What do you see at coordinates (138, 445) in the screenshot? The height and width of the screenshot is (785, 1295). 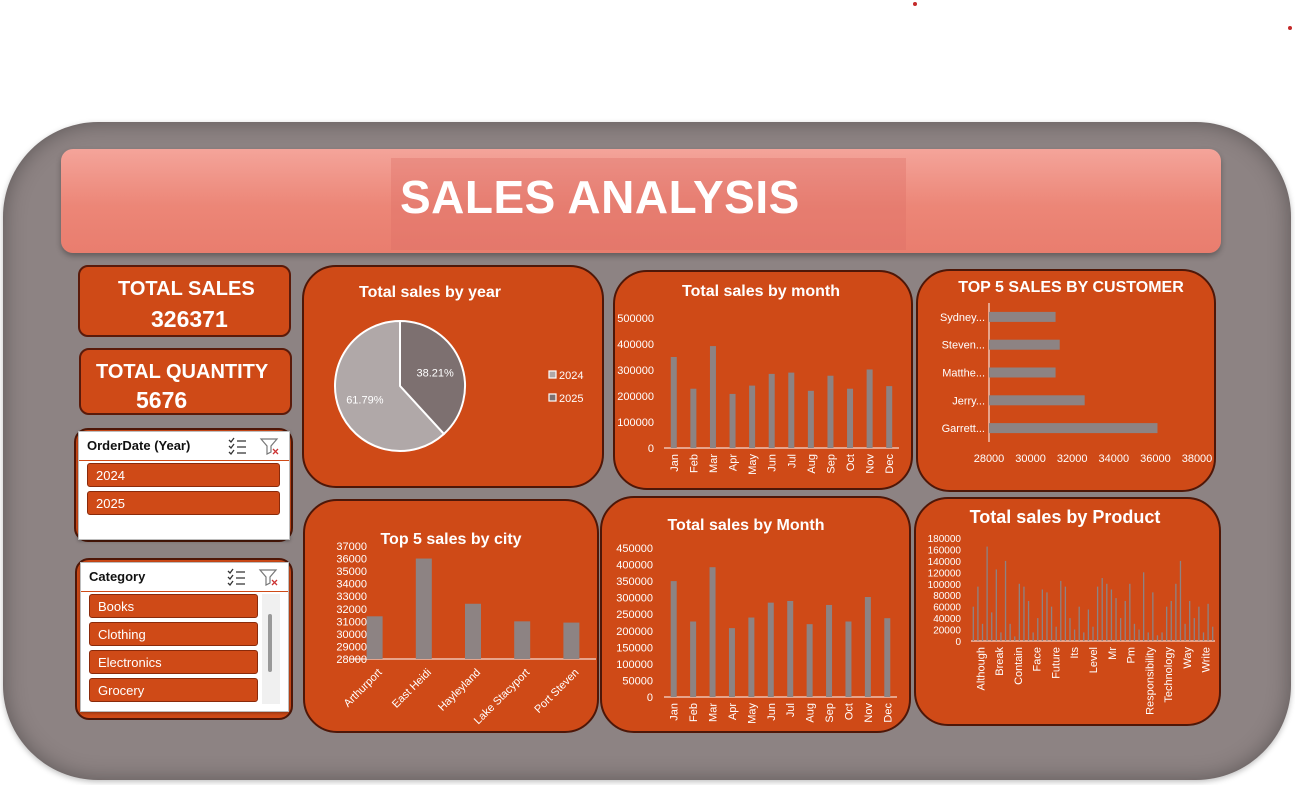 I see `year-slicer-title: OrderDate (Year)` at bounding box center [138, 445].